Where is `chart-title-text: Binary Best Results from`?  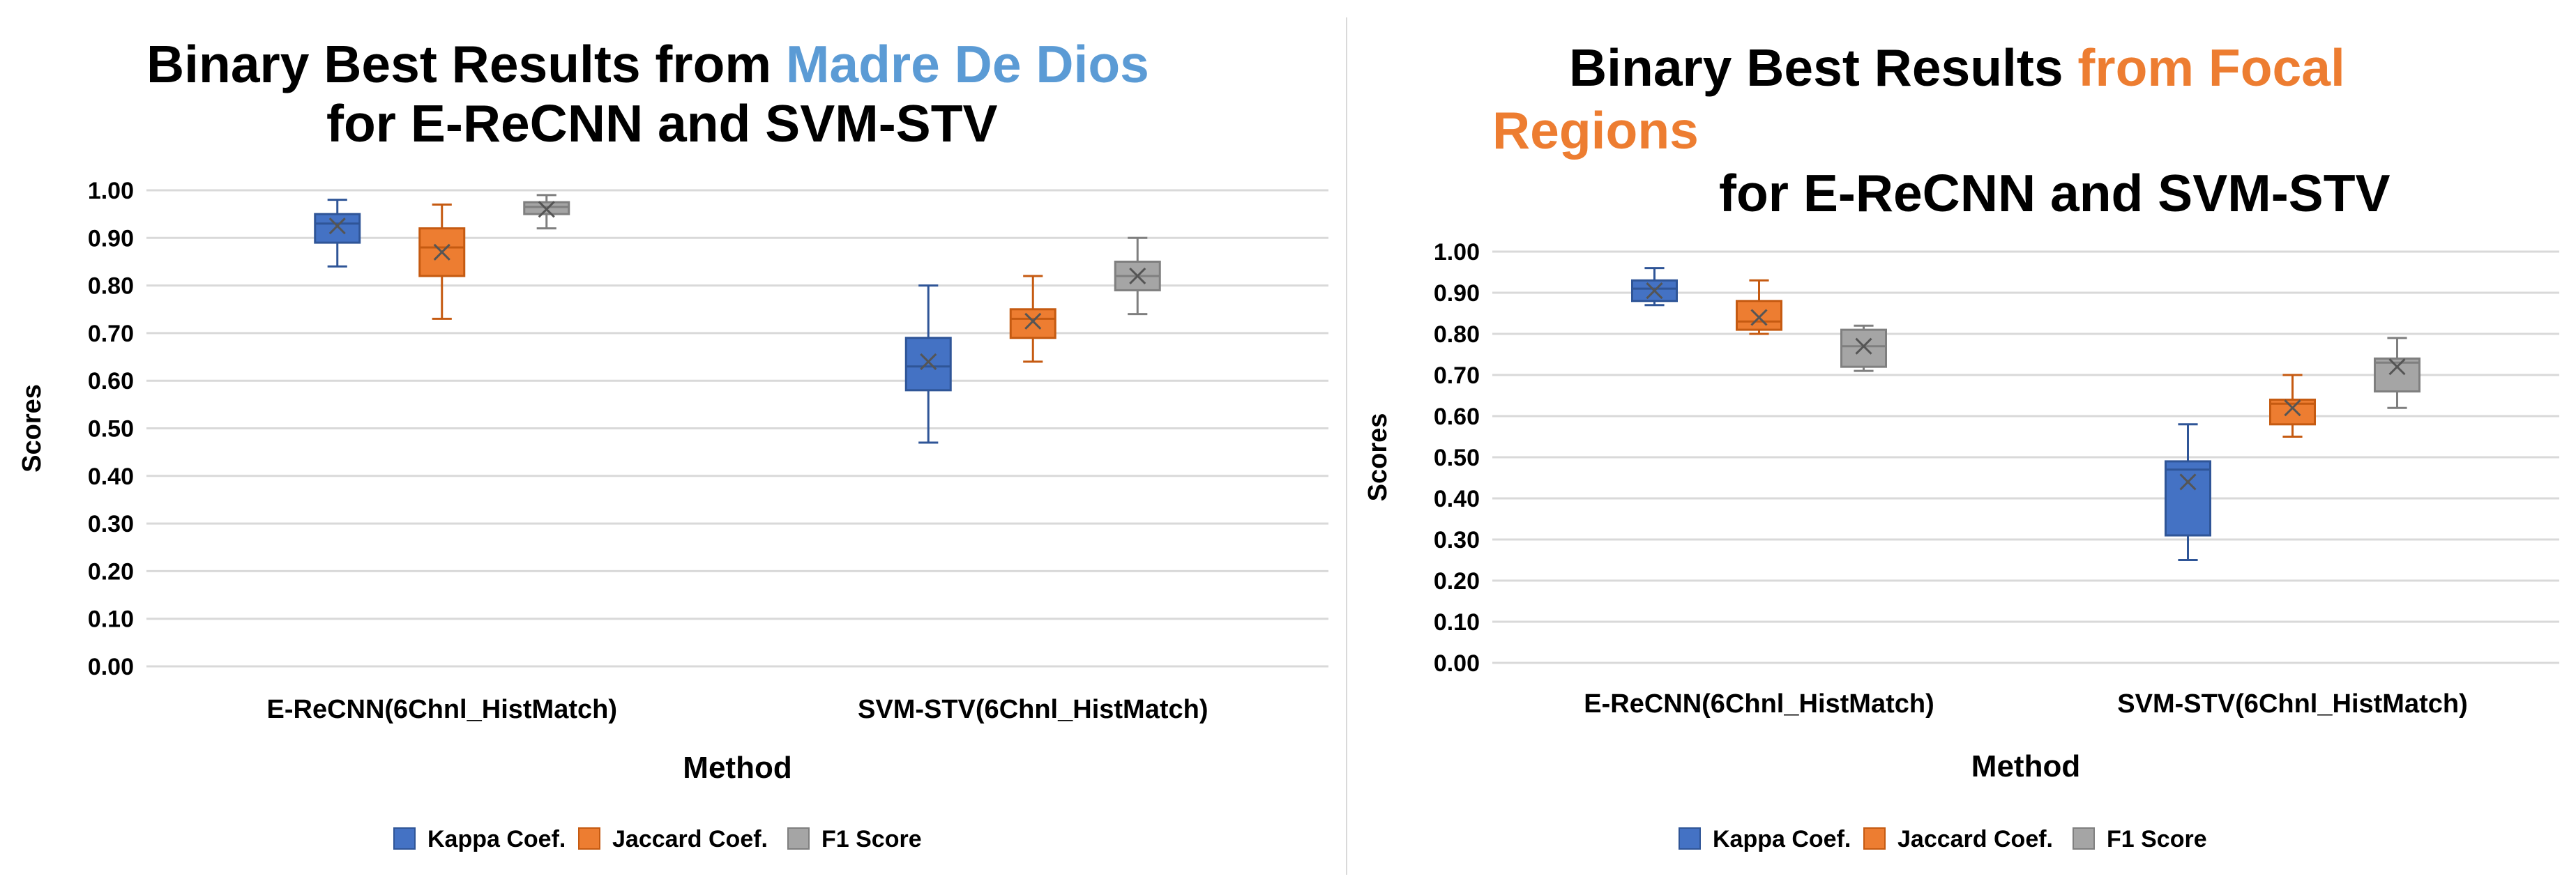
chart-title-text: Binary Best Results from is located at coordinates (466, 64).